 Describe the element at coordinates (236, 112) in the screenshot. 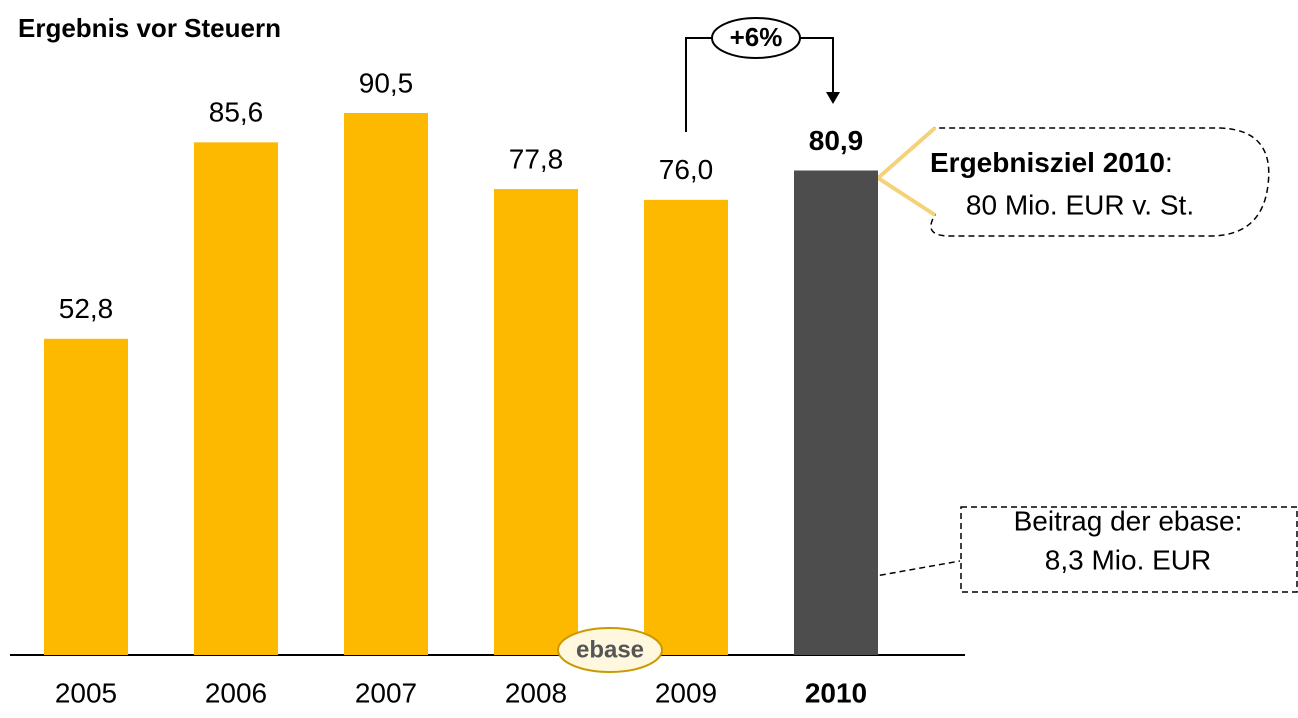

I see `value-label: 85,6` at that location.